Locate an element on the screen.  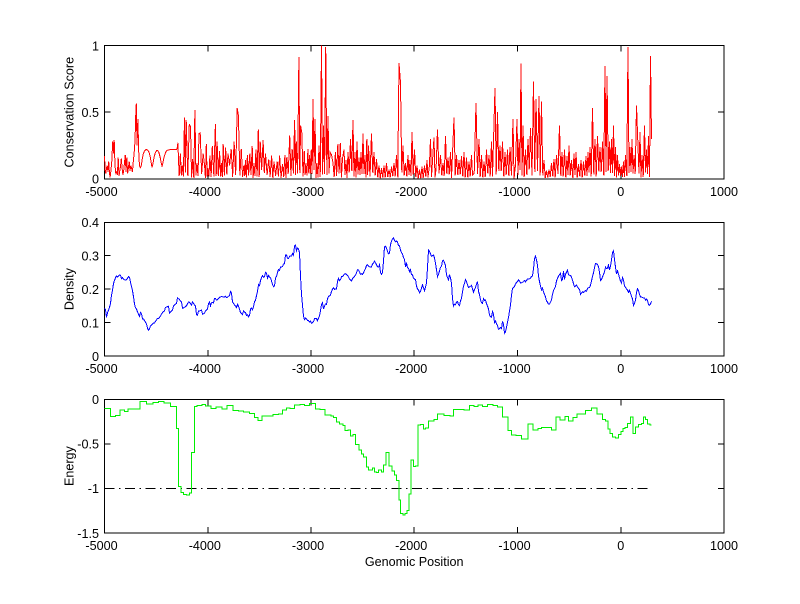
svg-text: 0.3 is located at coordinates (90, 257).